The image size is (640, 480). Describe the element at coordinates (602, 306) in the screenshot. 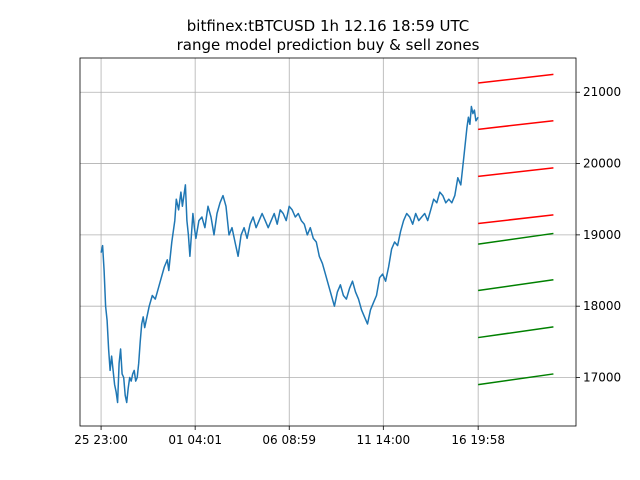

I see `y-tick-label: 18000` at that location.